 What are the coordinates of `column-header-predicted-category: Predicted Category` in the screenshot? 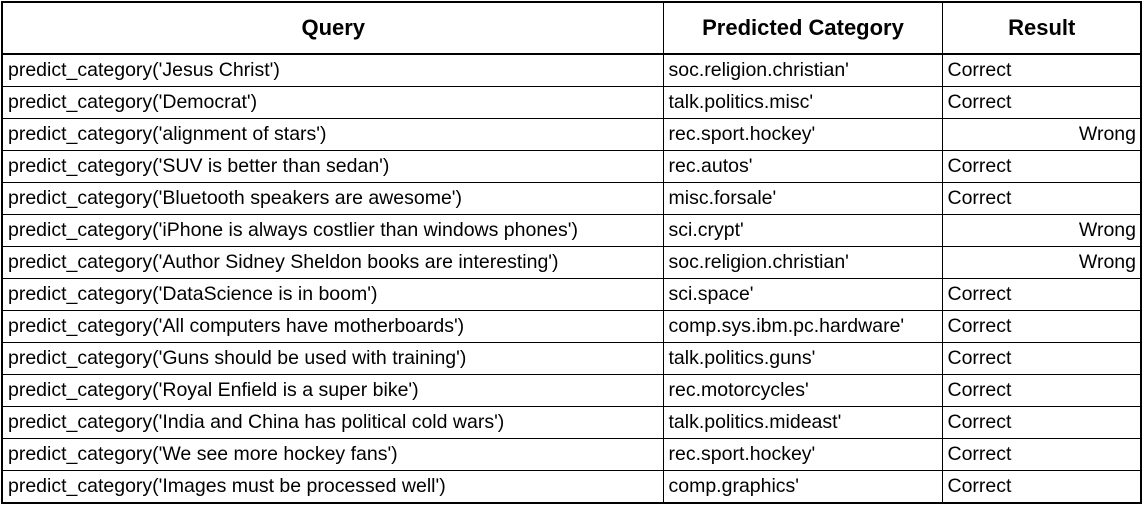 It's located at (802, 28).